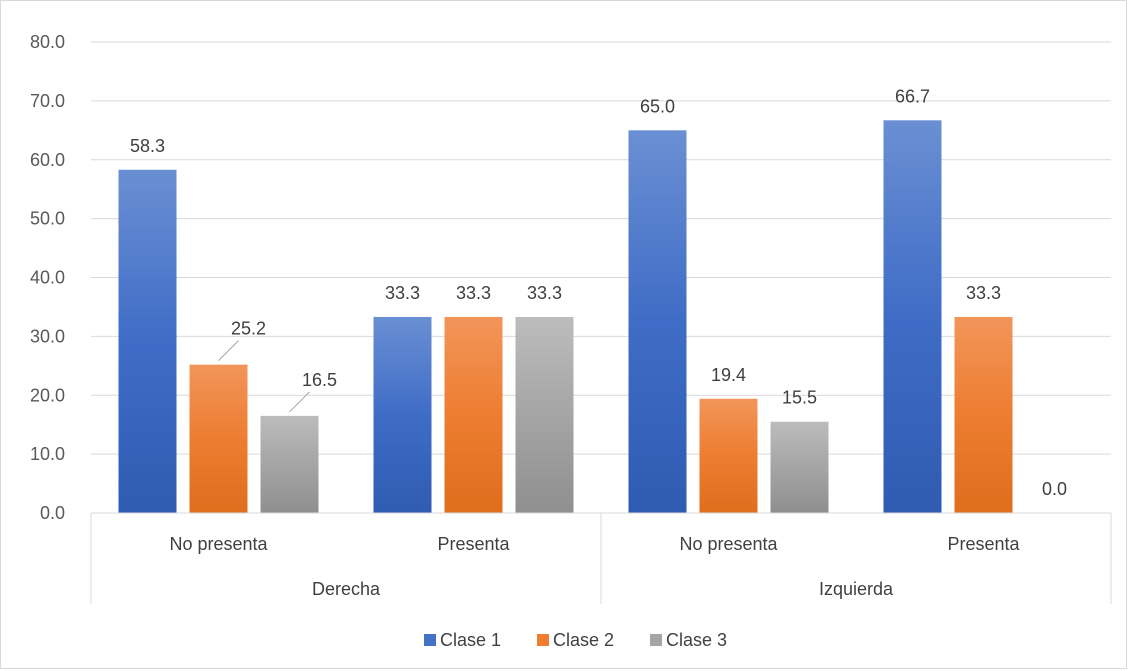 The image size is (1129, 671). Describe the element at coordinates (47, 336) in the screenshot. I see `y-tick-label: 30.0` at that location.